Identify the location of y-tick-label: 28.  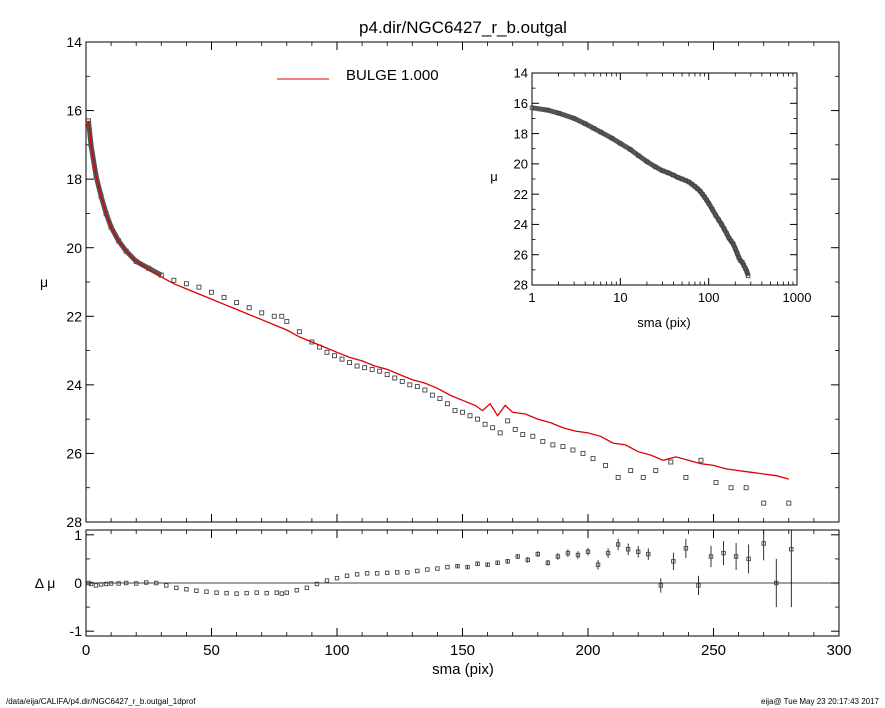
(74, 522).